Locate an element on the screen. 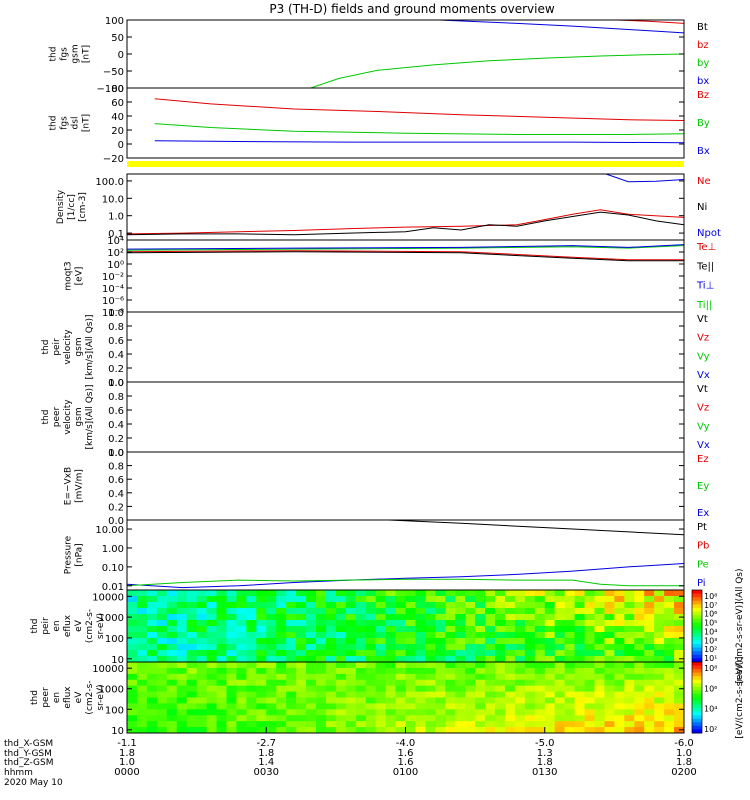 Image resolution: width=750 pixels, height=800 pixels. legend-entry: Vx is located at coordinates (703, 445).